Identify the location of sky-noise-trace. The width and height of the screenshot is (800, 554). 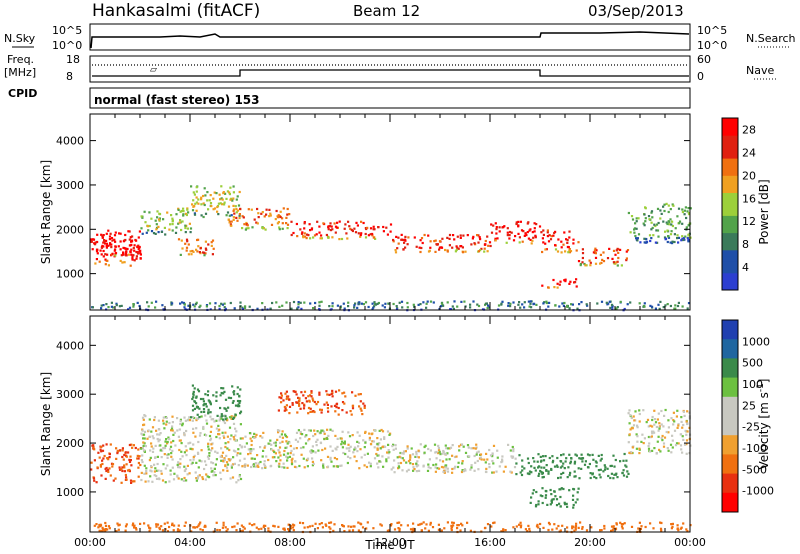
(390, 40).